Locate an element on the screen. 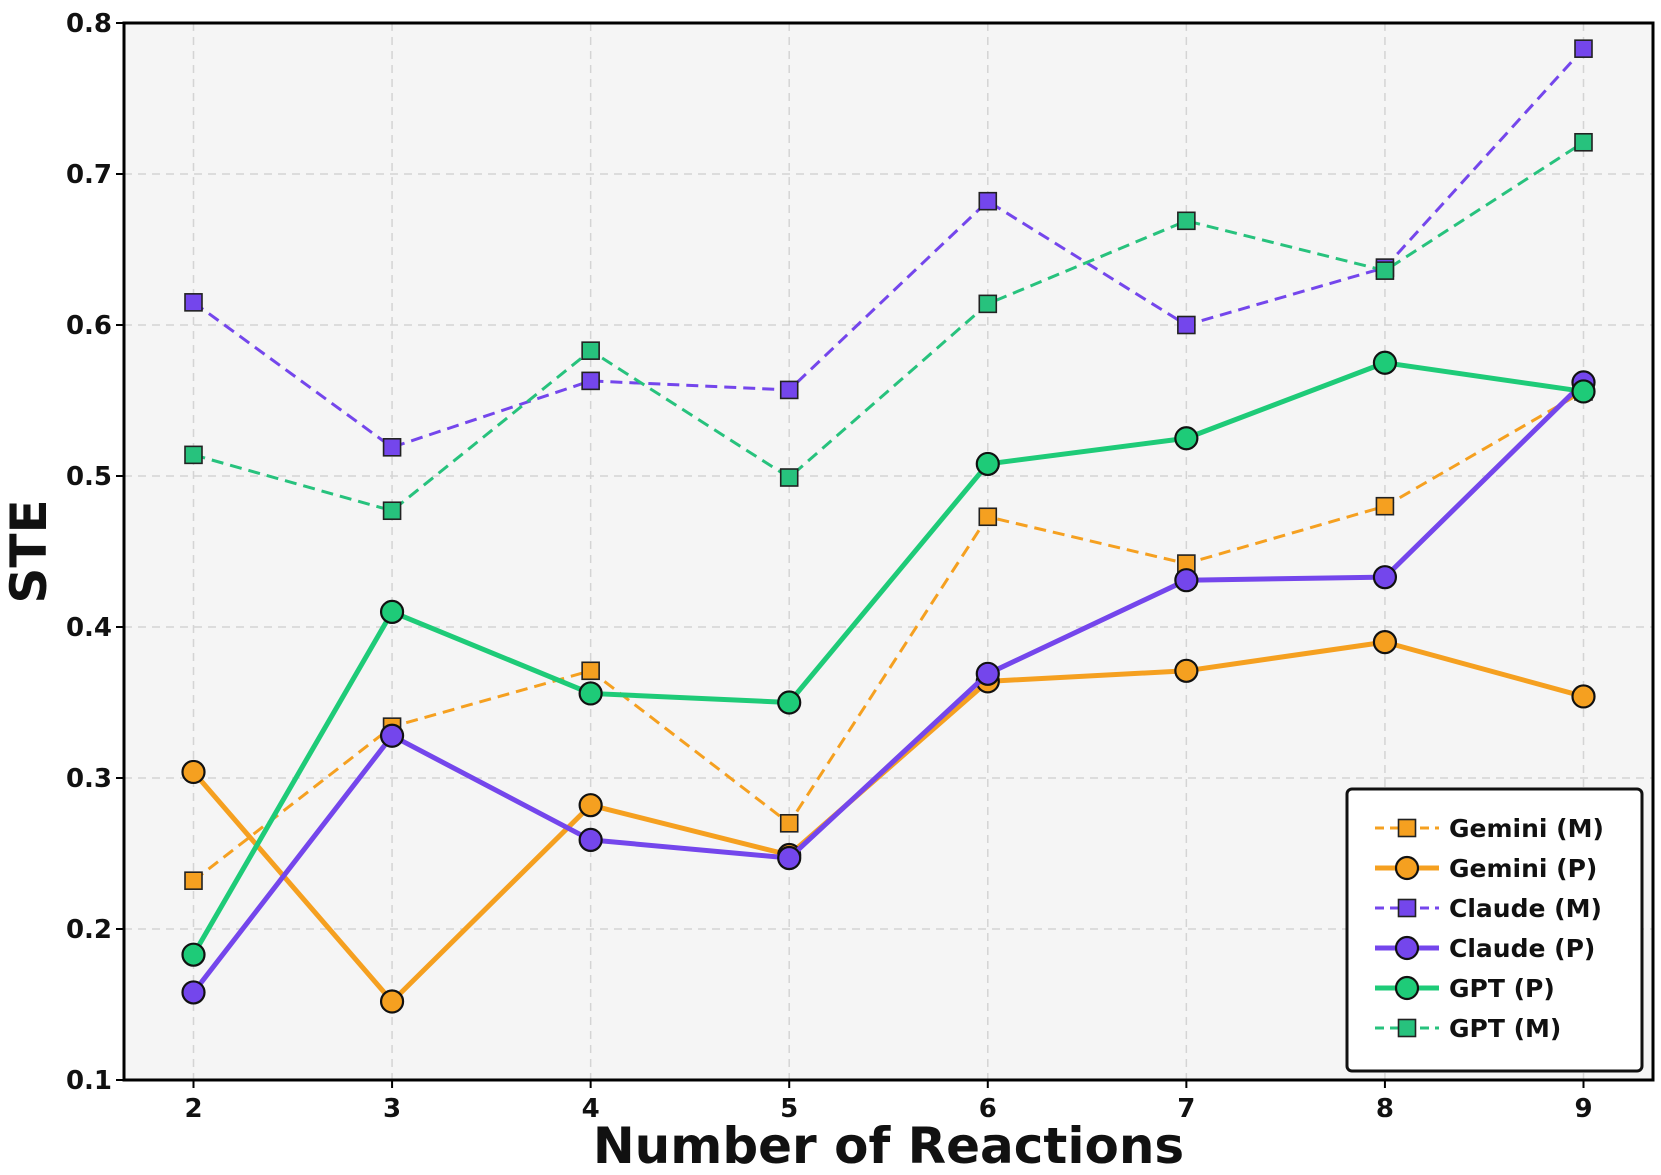 The width and height of the screenshot is (1661, 1175). x-tick-label: 6 is located at coordinates (988, 1109).